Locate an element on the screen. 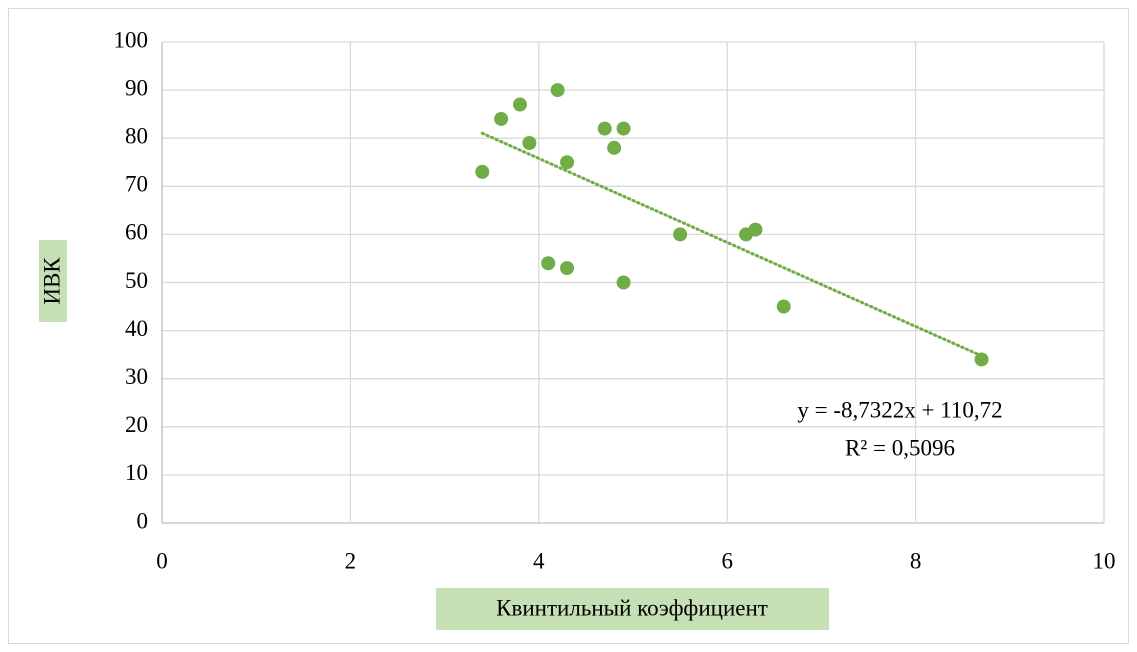 This screenshot has width=1137, height=652. x-axis-label: Квинтильный коэффициент is located at coordinates (632, 607).